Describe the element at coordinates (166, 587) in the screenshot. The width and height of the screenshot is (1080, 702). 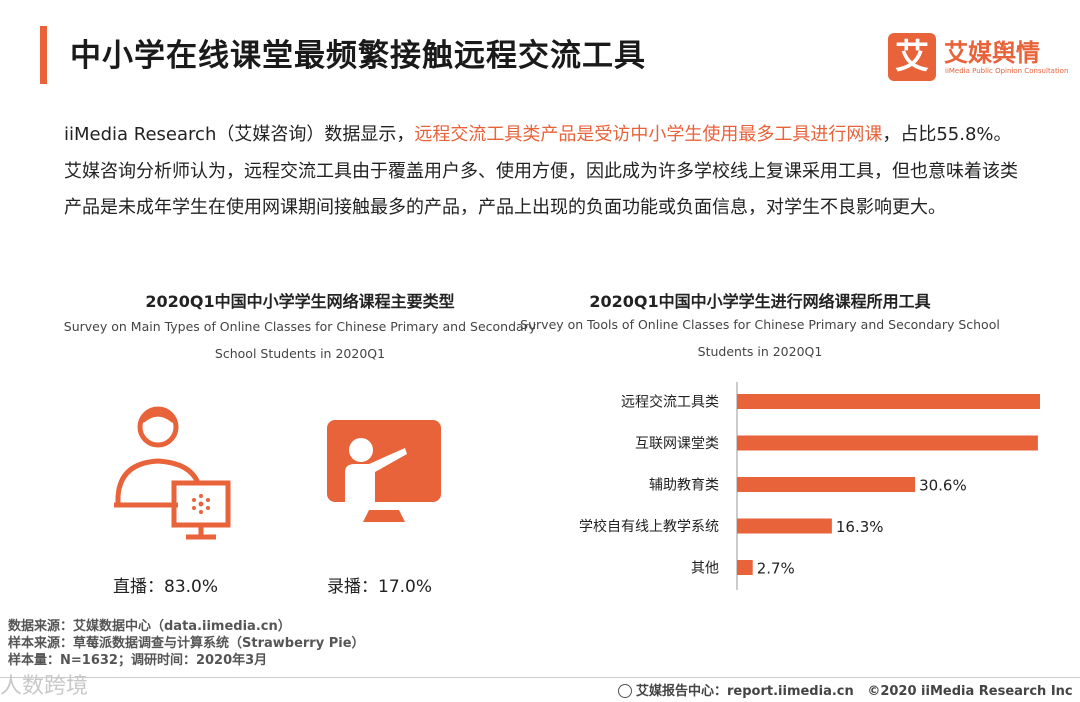
I see `chart1-label-live: 直播：83.0%` at that location.